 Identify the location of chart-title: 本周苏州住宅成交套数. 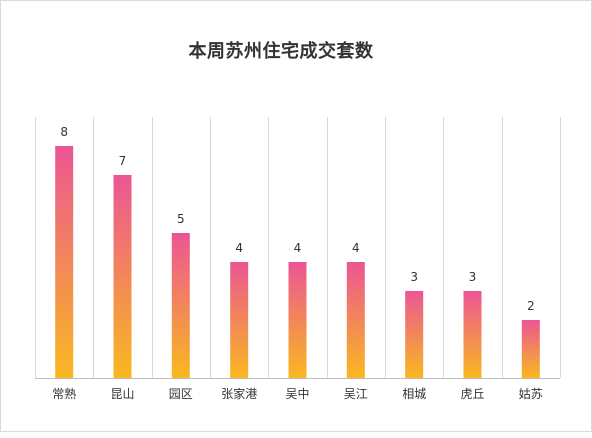
(281, 51).